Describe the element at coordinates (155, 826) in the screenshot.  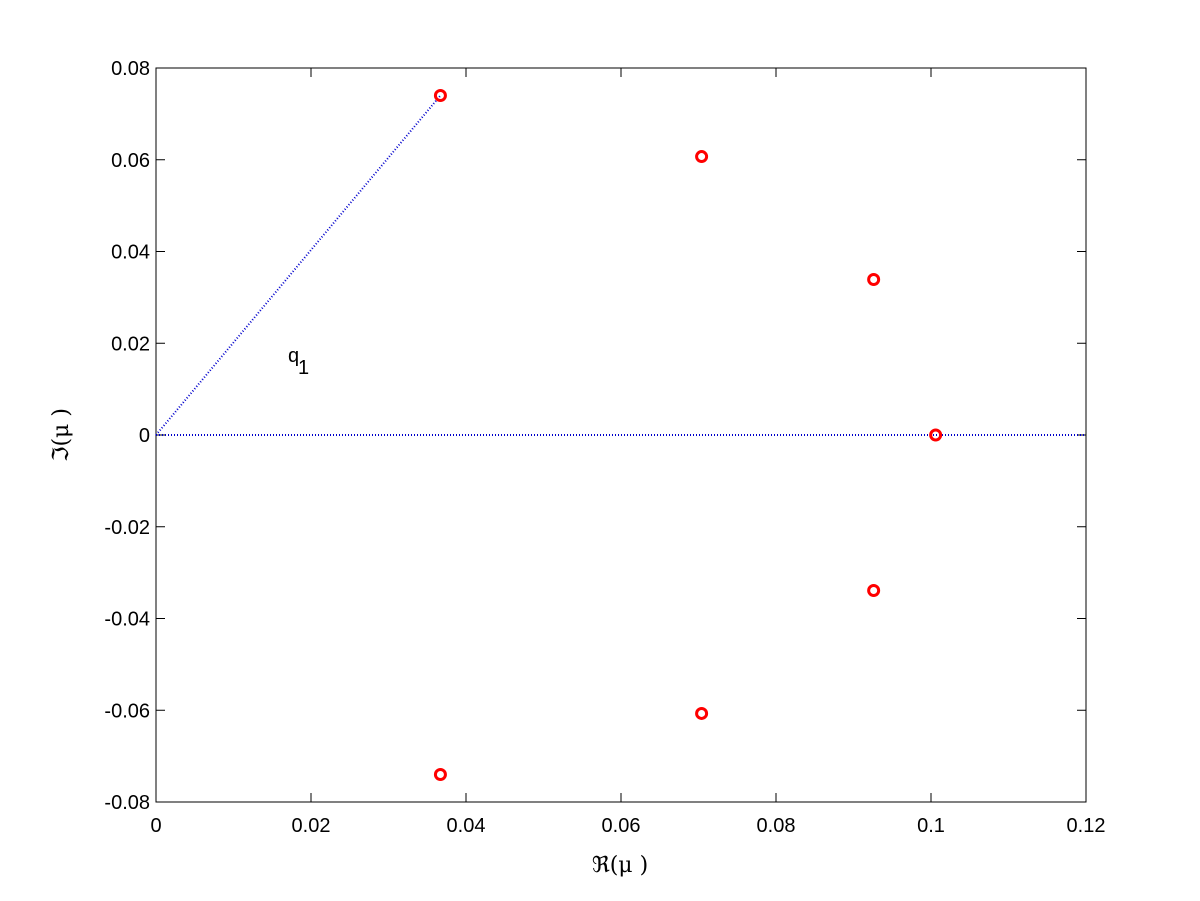
I see `x-tick-label: 0` at that location.